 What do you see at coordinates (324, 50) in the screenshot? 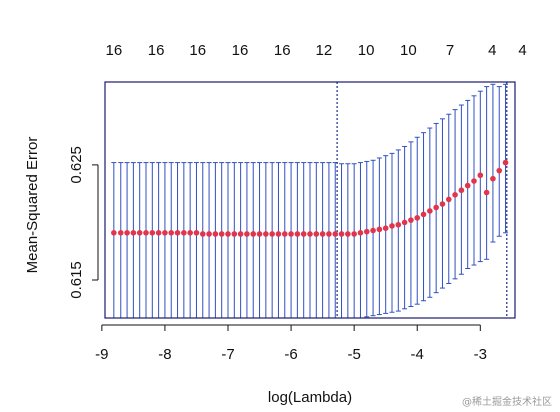
I see `top-axis-label: 12` at bounding box center [324, 50].